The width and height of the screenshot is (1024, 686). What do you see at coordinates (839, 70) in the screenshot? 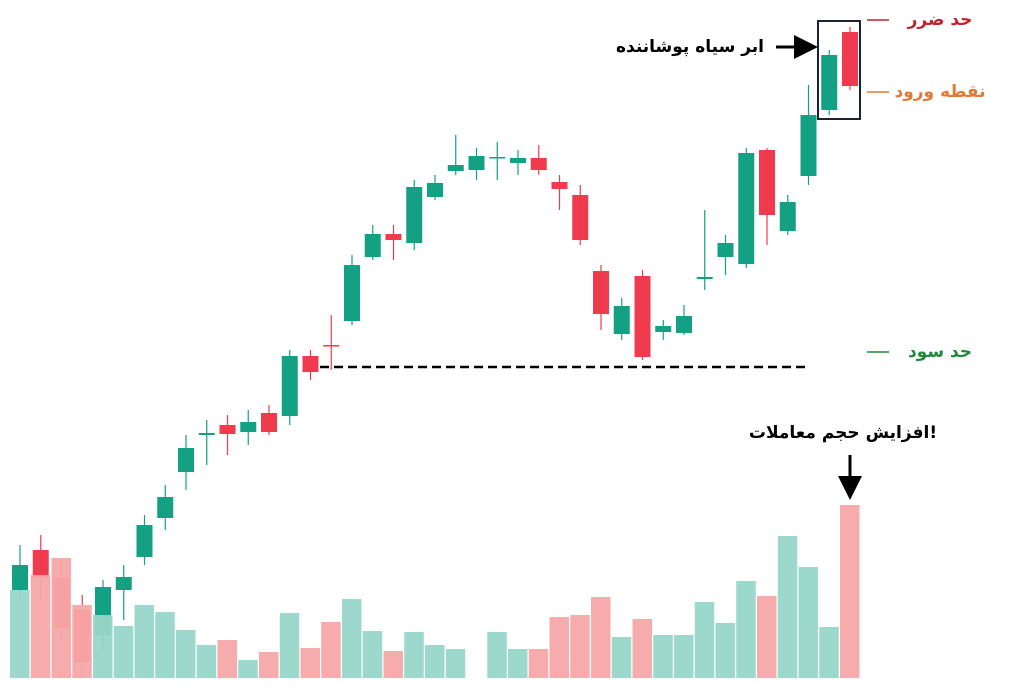
I see `pattern-box` at bounding box center [839, 70].